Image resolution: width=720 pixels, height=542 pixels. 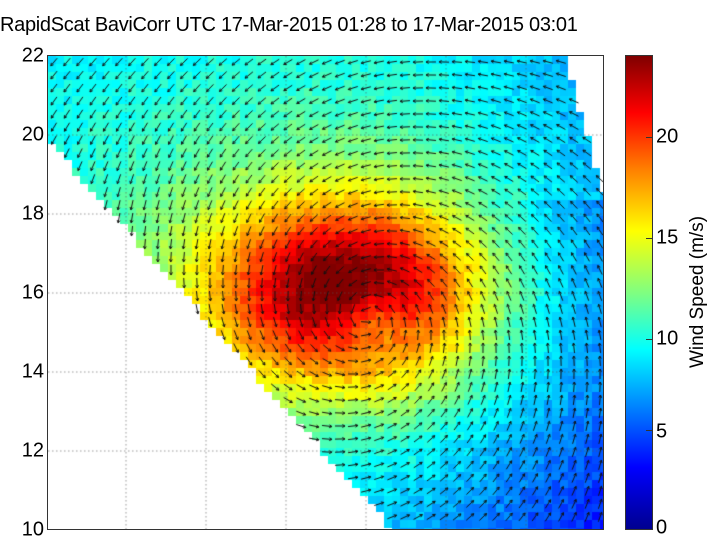 What do you see at coordinates (667, 338) in the screenshot?
I see `colorbar-tick-label: 10` at bounding box center [667, 338].